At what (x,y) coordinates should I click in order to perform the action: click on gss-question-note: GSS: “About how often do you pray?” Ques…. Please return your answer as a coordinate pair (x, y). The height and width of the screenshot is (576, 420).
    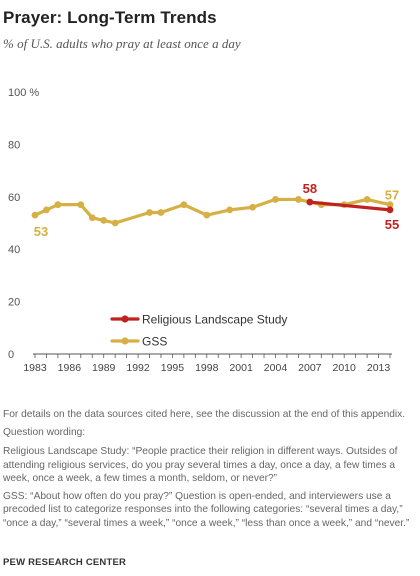
    Looking at the image, I should click on (206, 509).